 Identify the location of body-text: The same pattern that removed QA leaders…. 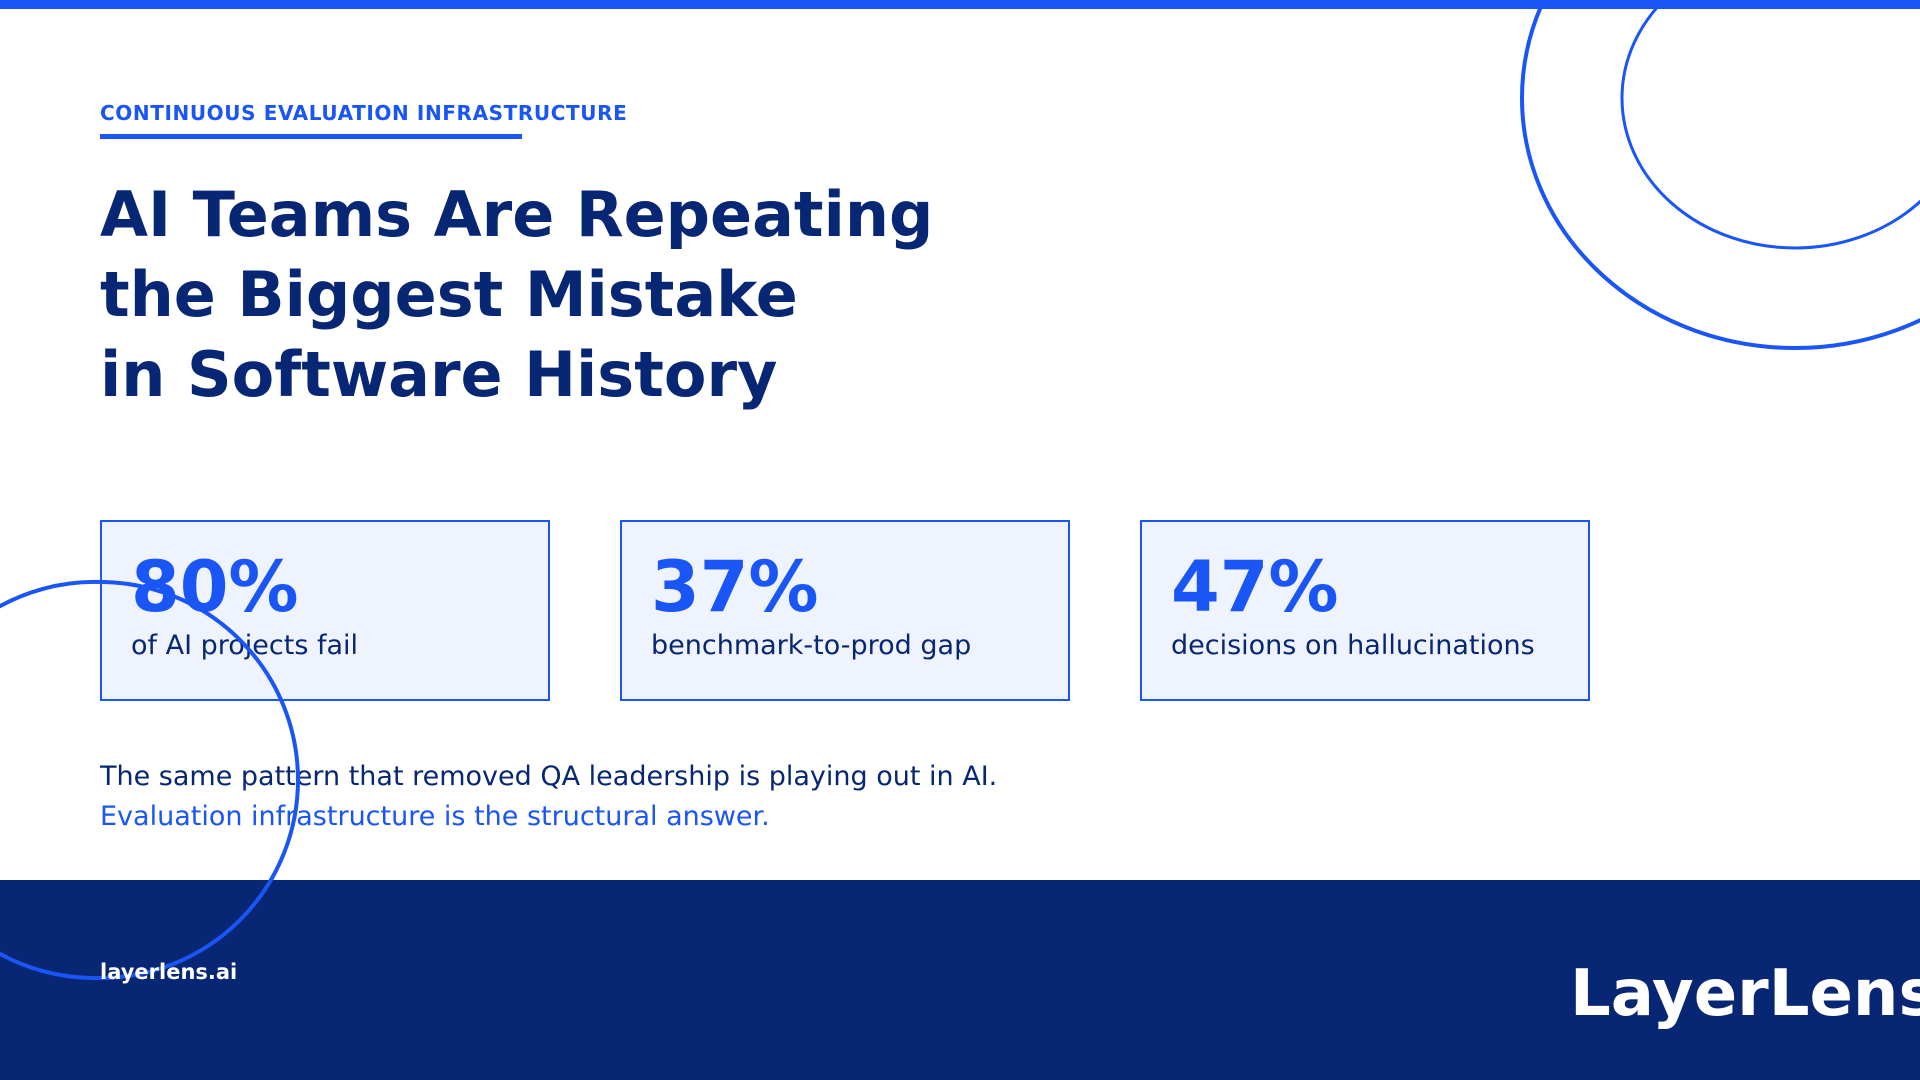
(548, 797).